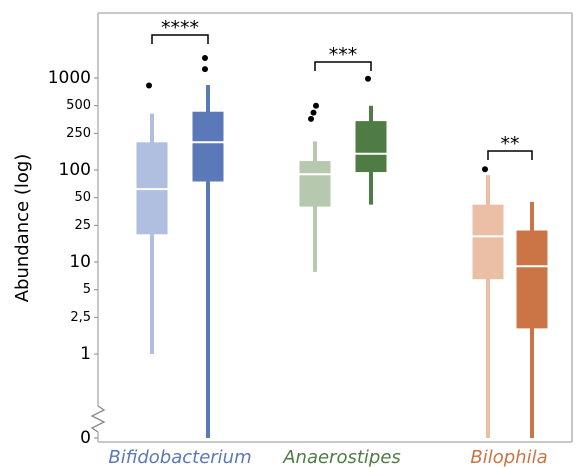  I want to click on significance-label: ***, so click(343, 55).